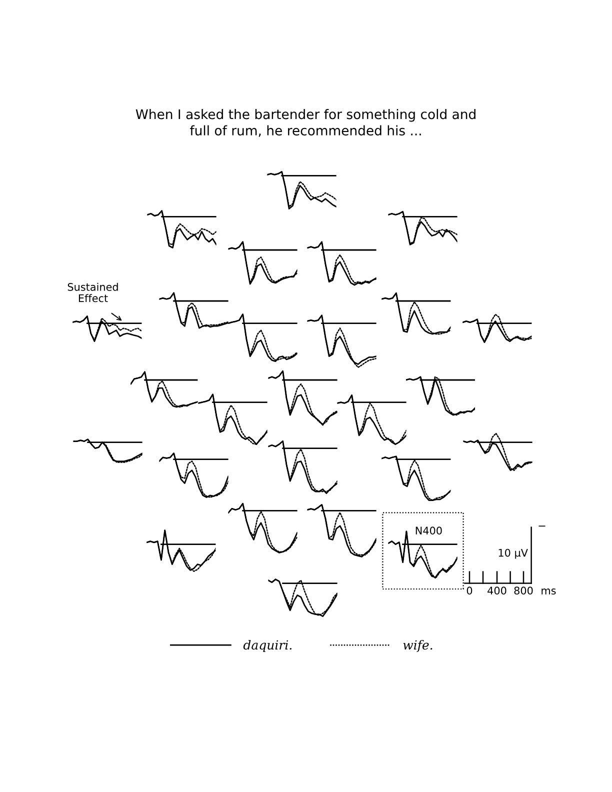 The image size is (612, 792). I want to click on annotation: N400, so click(429, 530).